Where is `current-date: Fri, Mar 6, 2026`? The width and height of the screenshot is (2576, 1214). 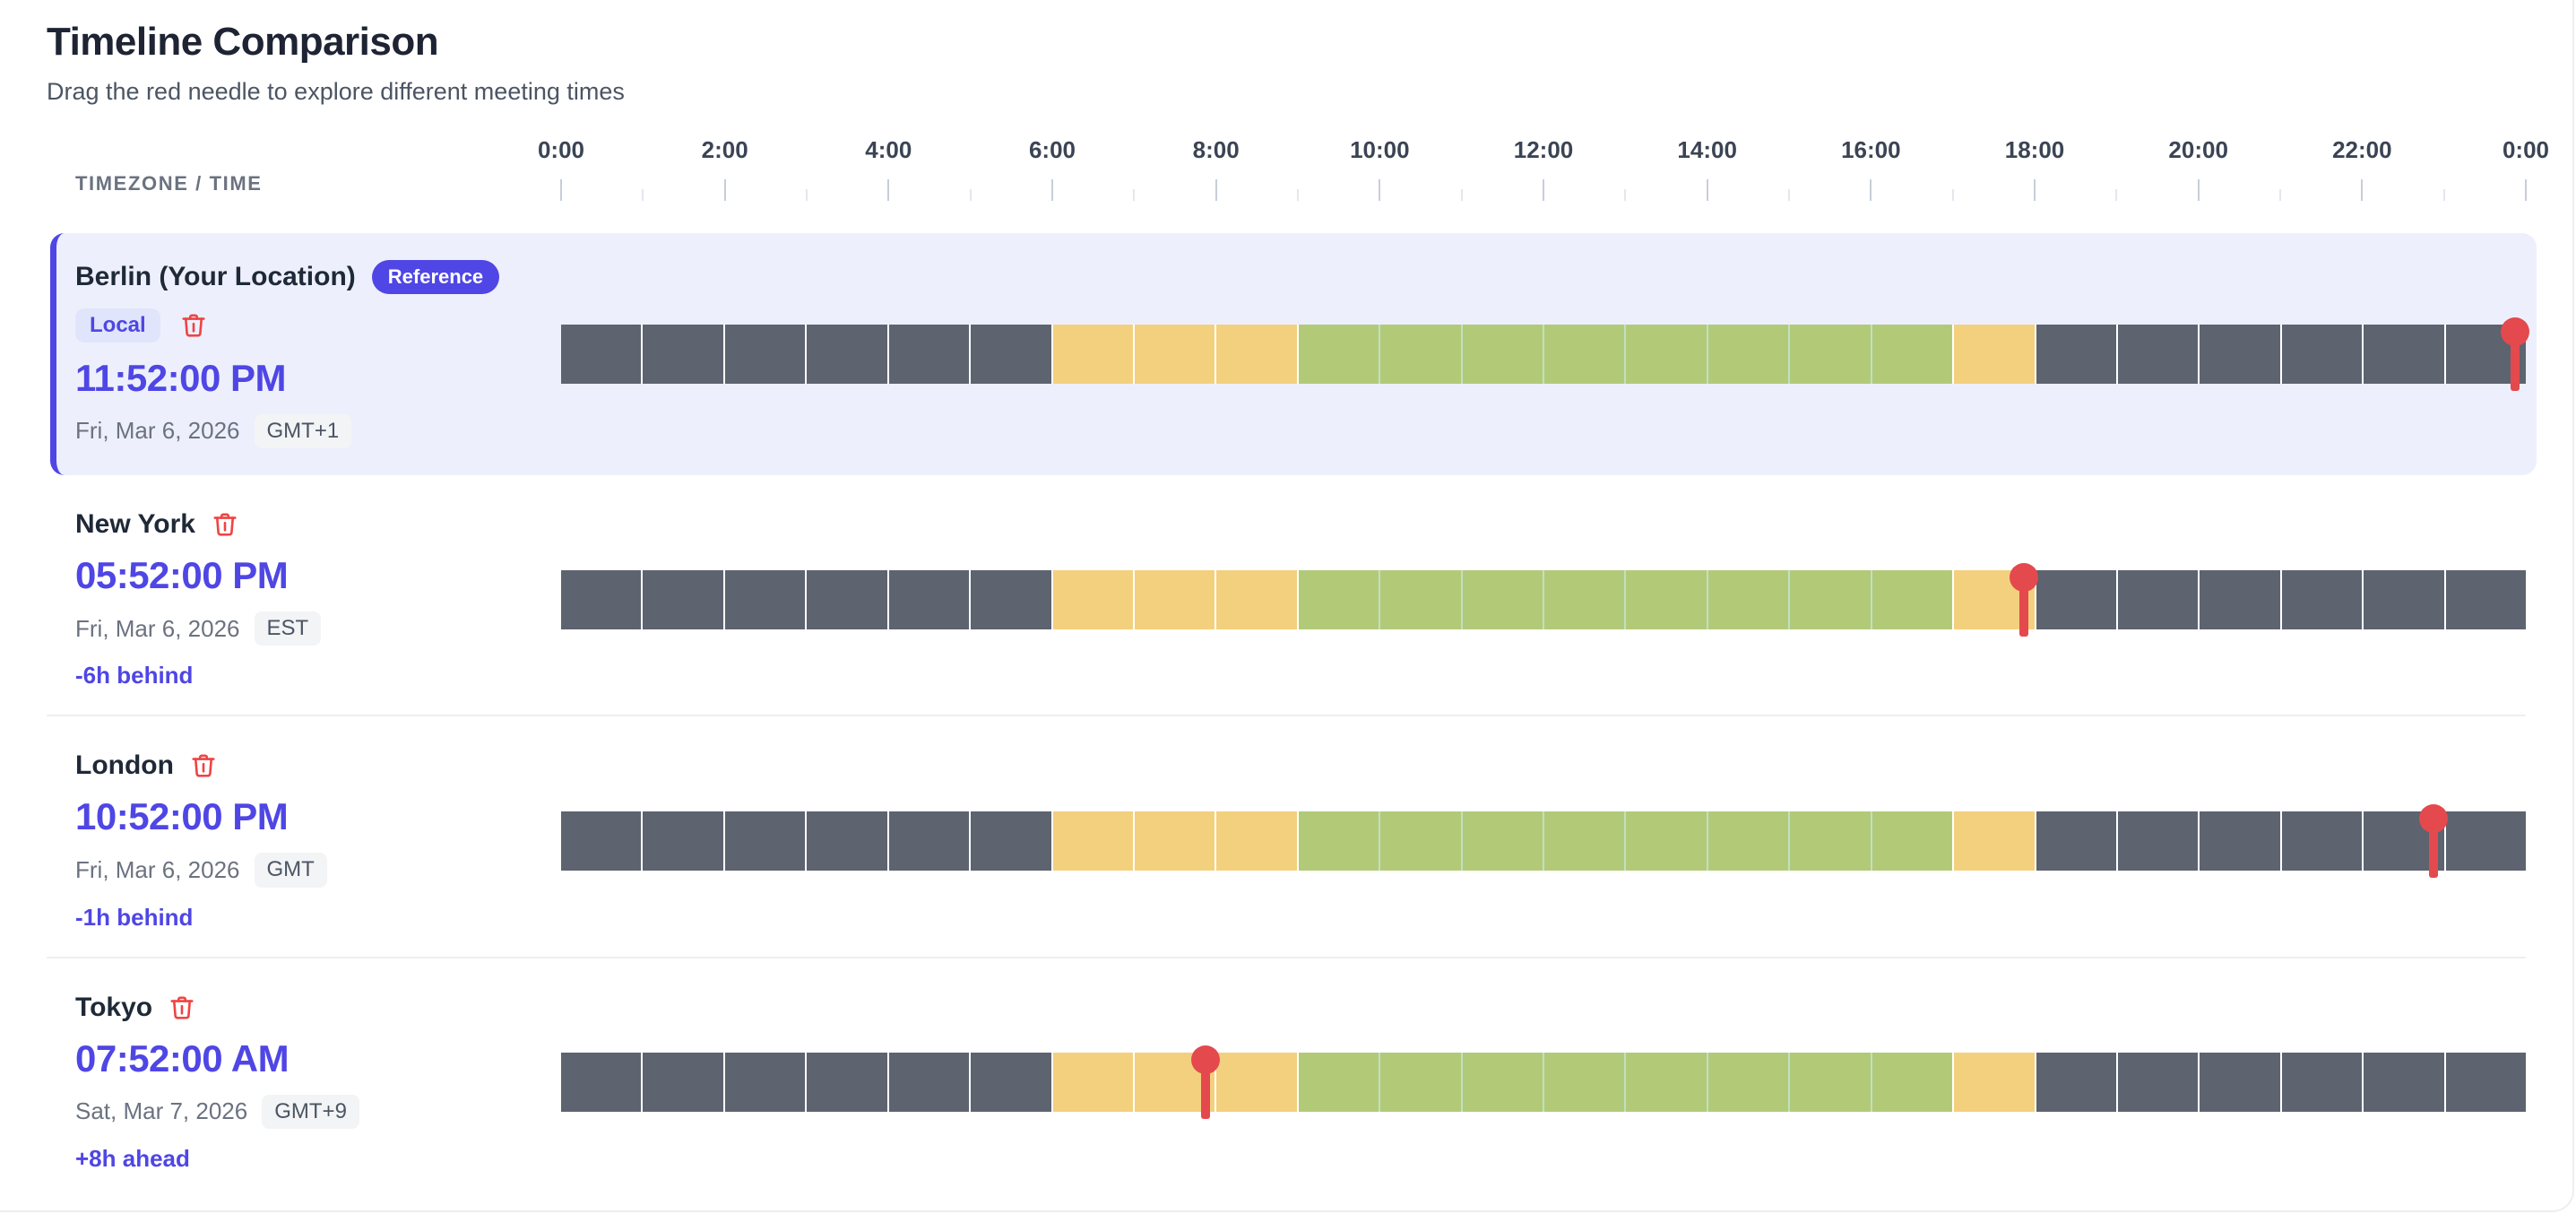 current-date: Fri, Mar 6, 2026 is located at coordinates (157, 431).